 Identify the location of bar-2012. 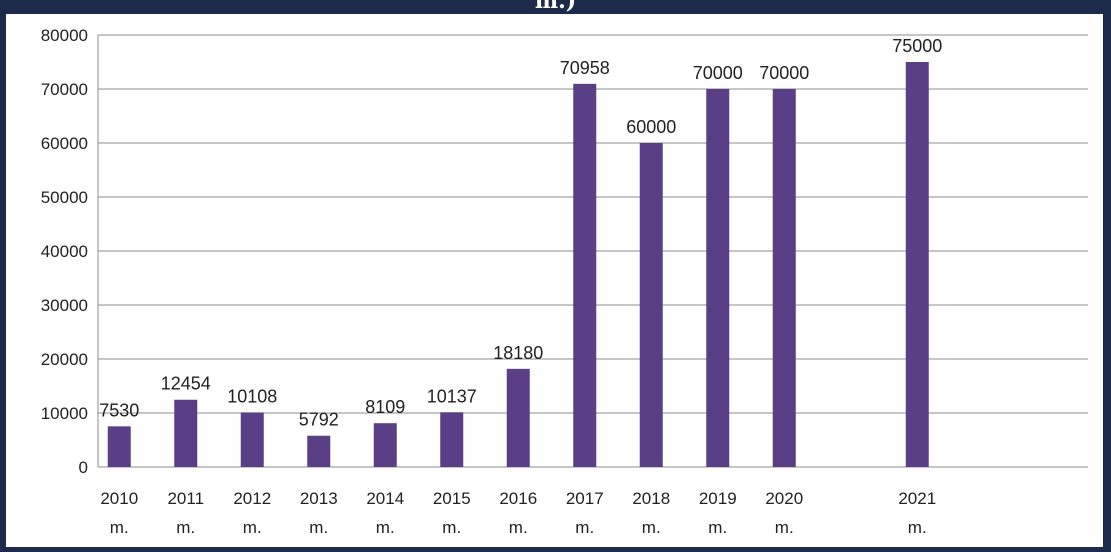
(252, 439).